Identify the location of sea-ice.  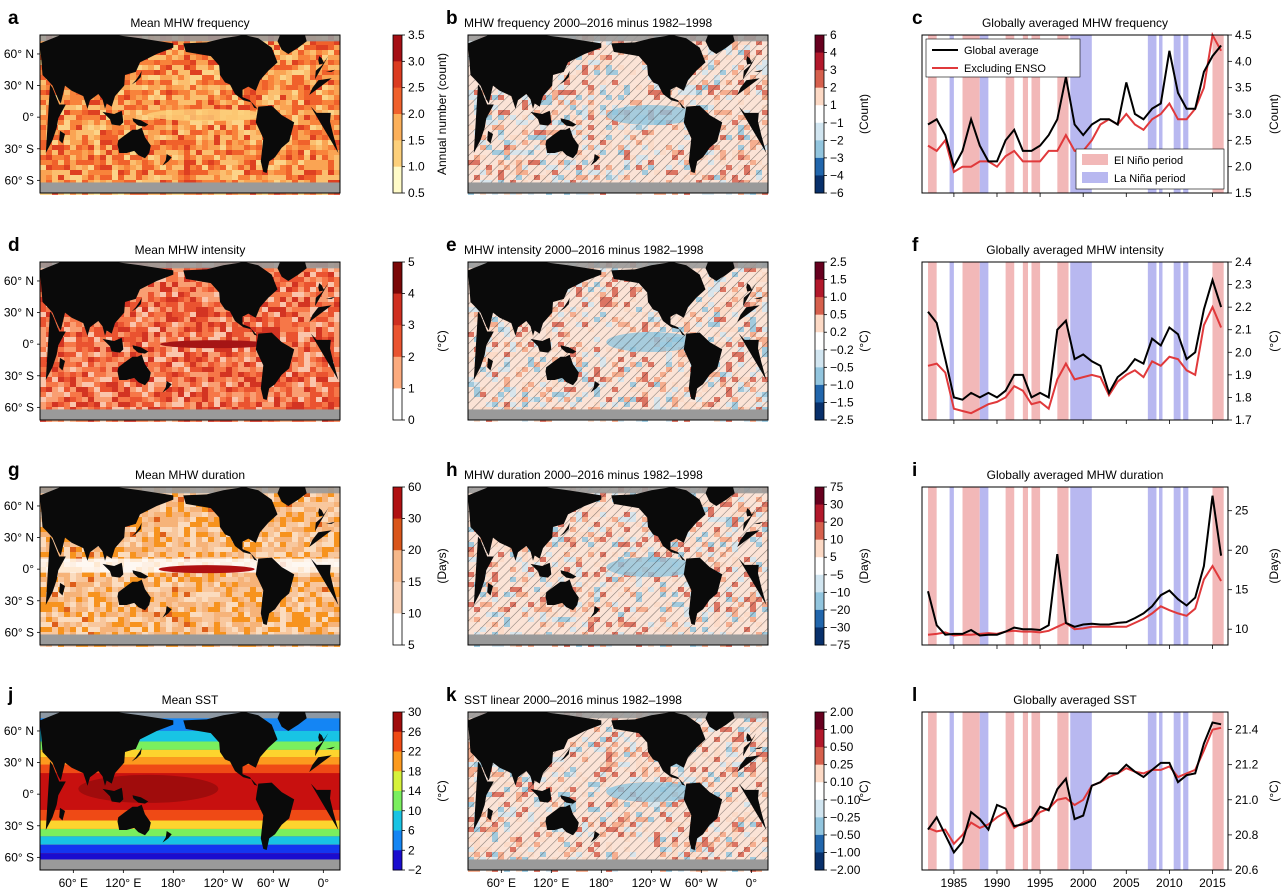
(190, 187).